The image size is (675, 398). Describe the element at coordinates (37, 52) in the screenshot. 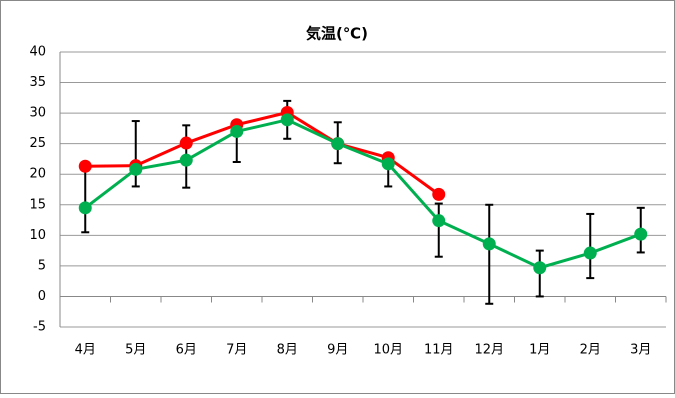

I see `y-tick-label: 40` at that location.